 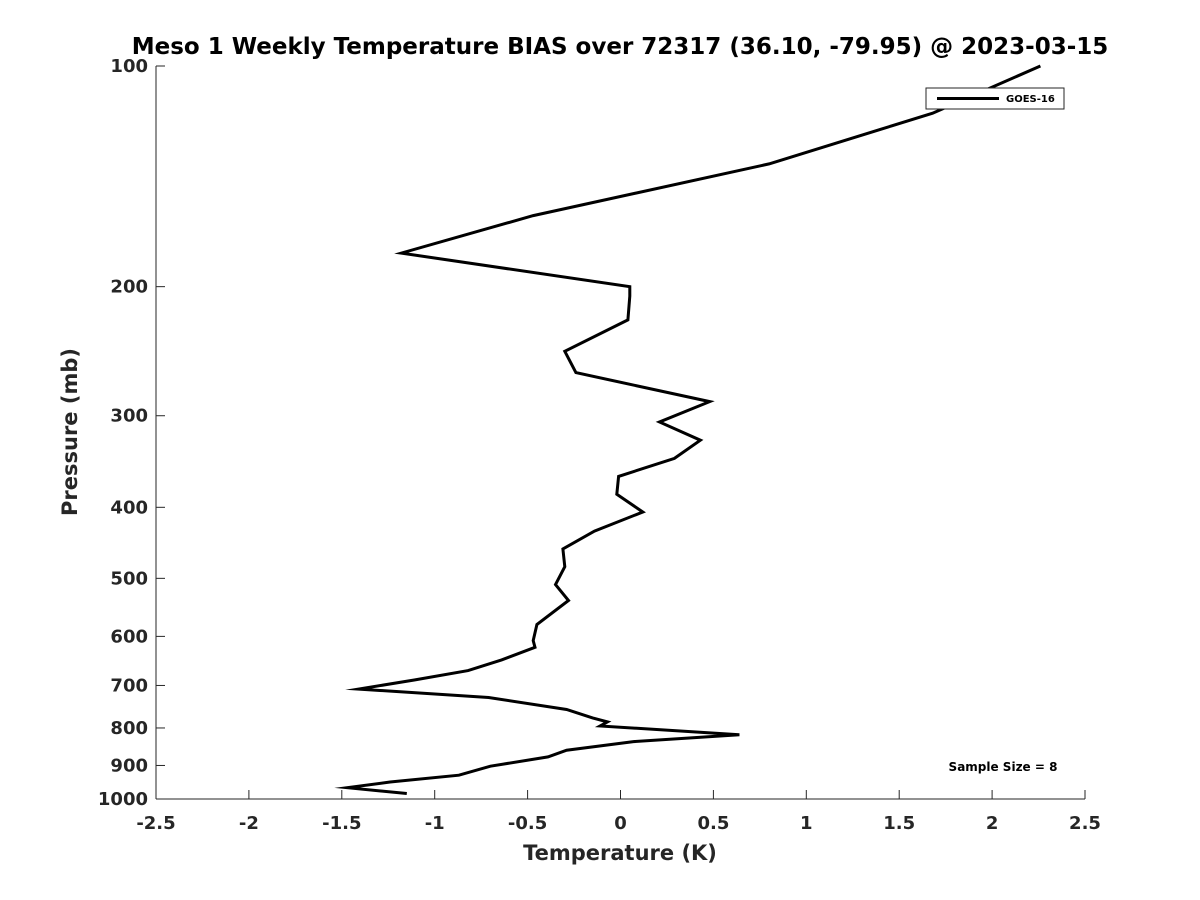 I want to click on x-tick-label: -2, so click(x=249, y=823).